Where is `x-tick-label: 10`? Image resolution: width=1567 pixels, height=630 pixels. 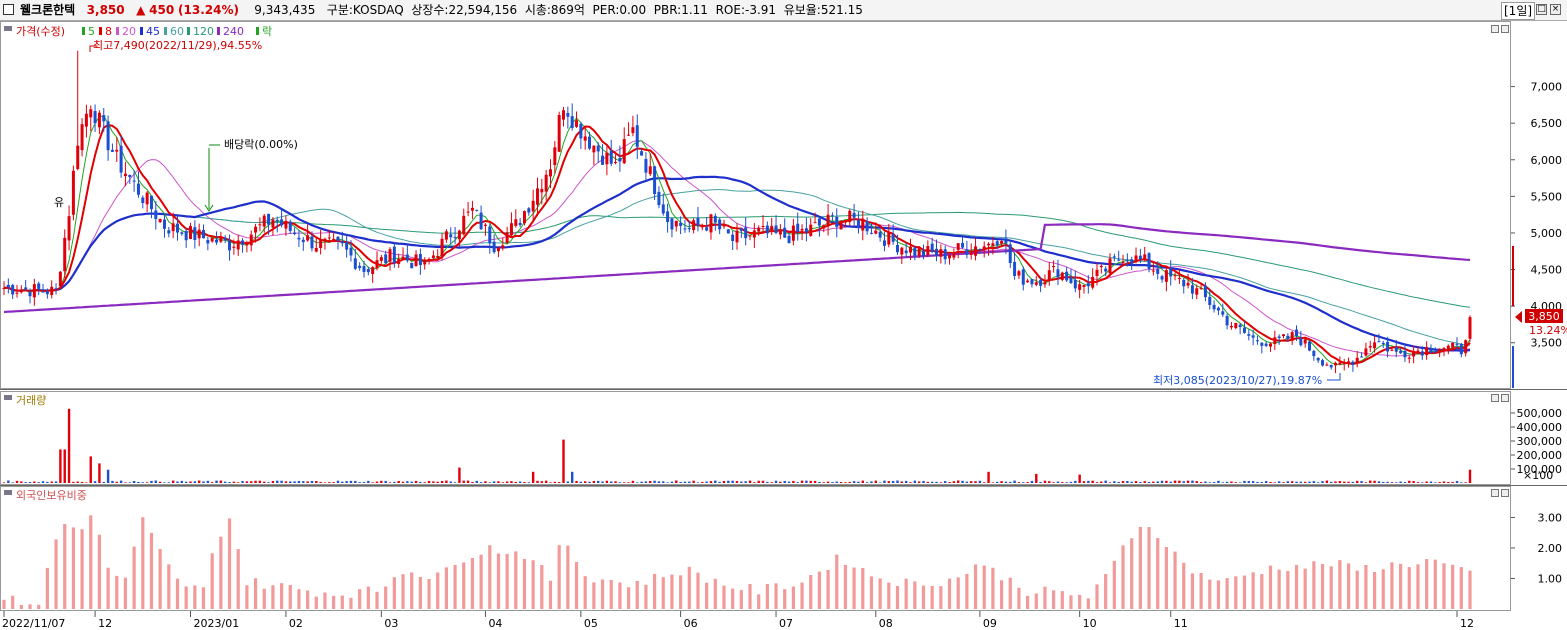 x-tick-label: 10 is located at coordinates (1090, 623).